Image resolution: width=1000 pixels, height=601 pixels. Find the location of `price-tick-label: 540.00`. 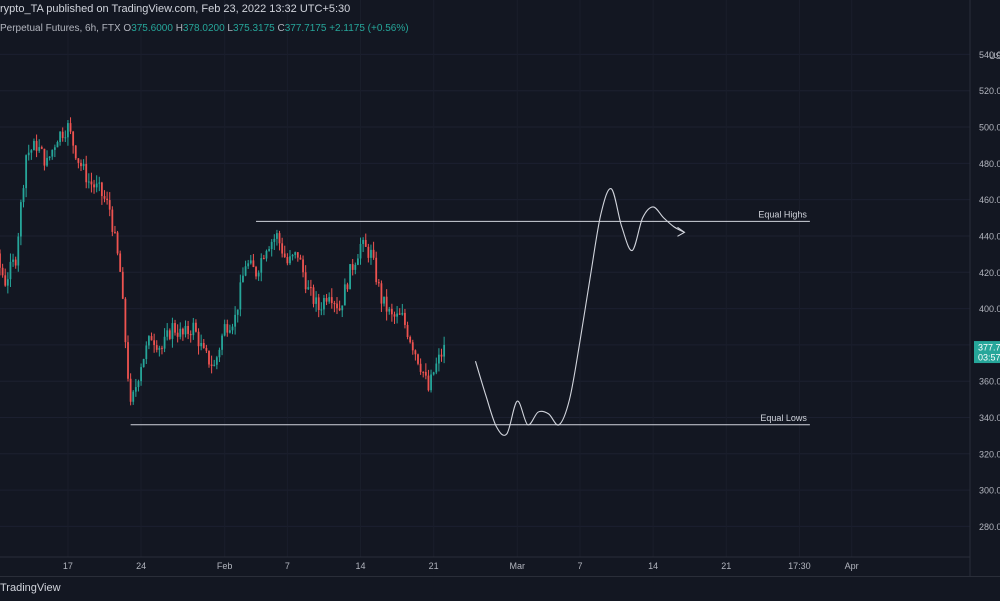

price-tick-label: 540.00 is located at coordinates (989, 55).